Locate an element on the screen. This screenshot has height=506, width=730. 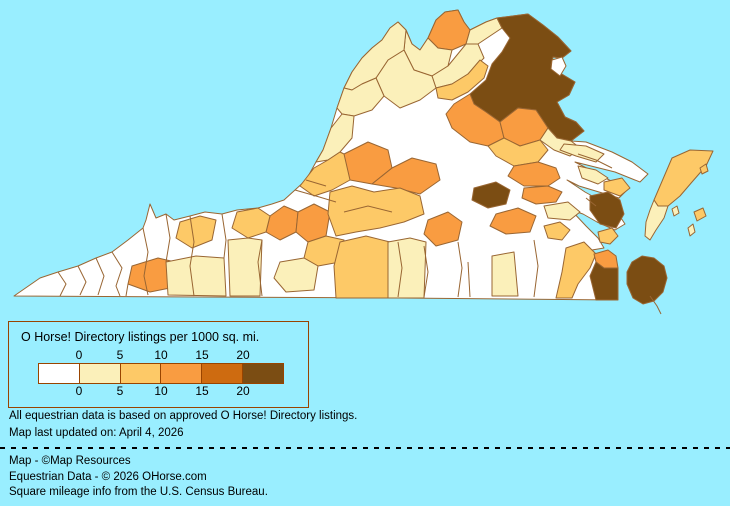
credit-equestrian-data: Equestrian Data - © 2026 OHorse.com is located at coordinates (108, 476).